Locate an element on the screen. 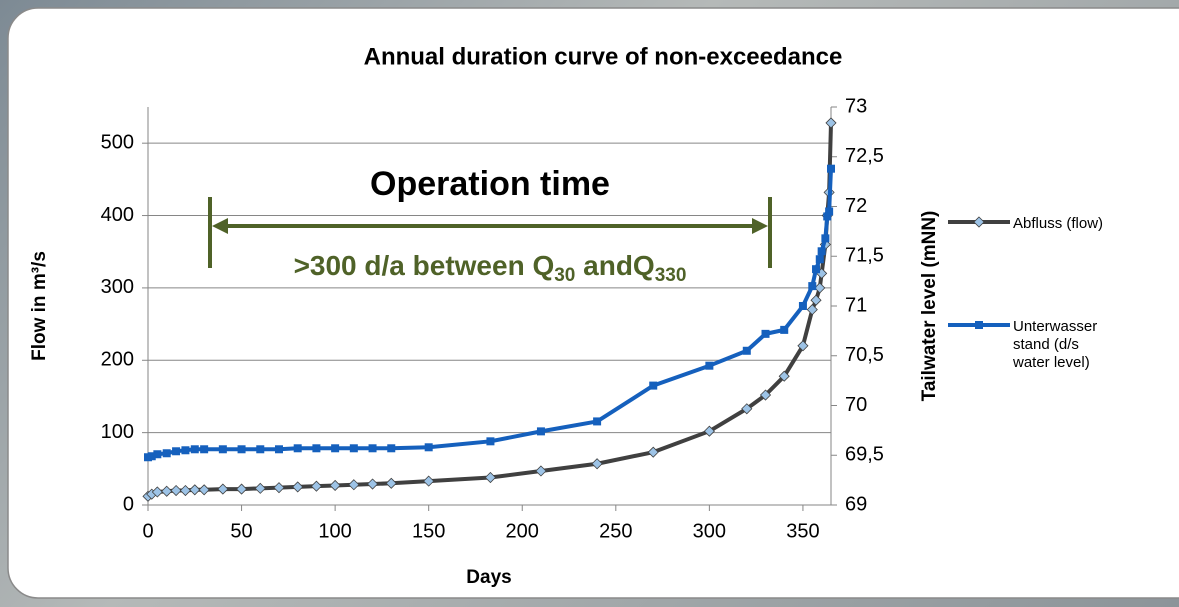 The width and height of the screenshot is (1179, 607). x-tick-label: 250 is located at coordinates (615, 531).